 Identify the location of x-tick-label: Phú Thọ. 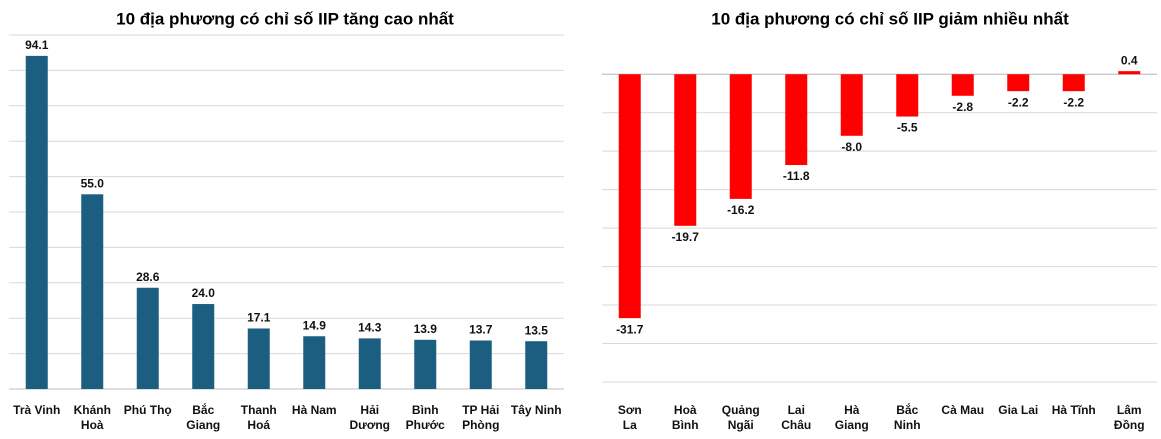
(147, 410).